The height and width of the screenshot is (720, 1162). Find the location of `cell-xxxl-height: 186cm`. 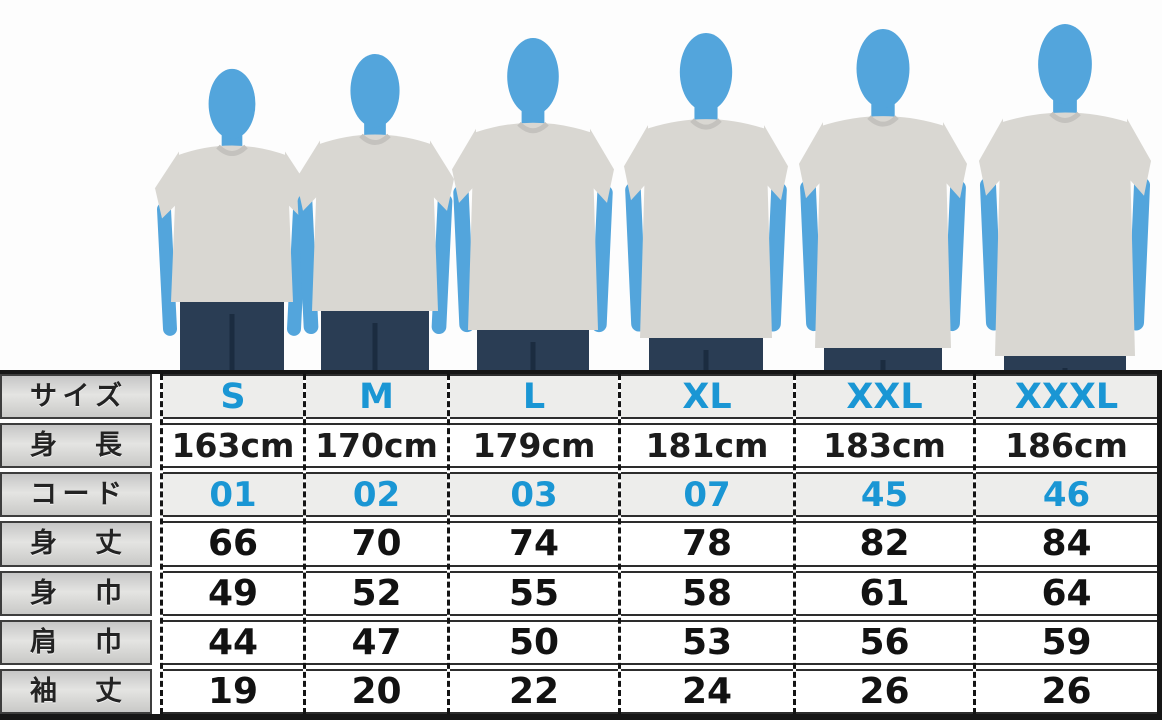

cell-xxxl-height: 186cm is located at coordinates (1066, 446).